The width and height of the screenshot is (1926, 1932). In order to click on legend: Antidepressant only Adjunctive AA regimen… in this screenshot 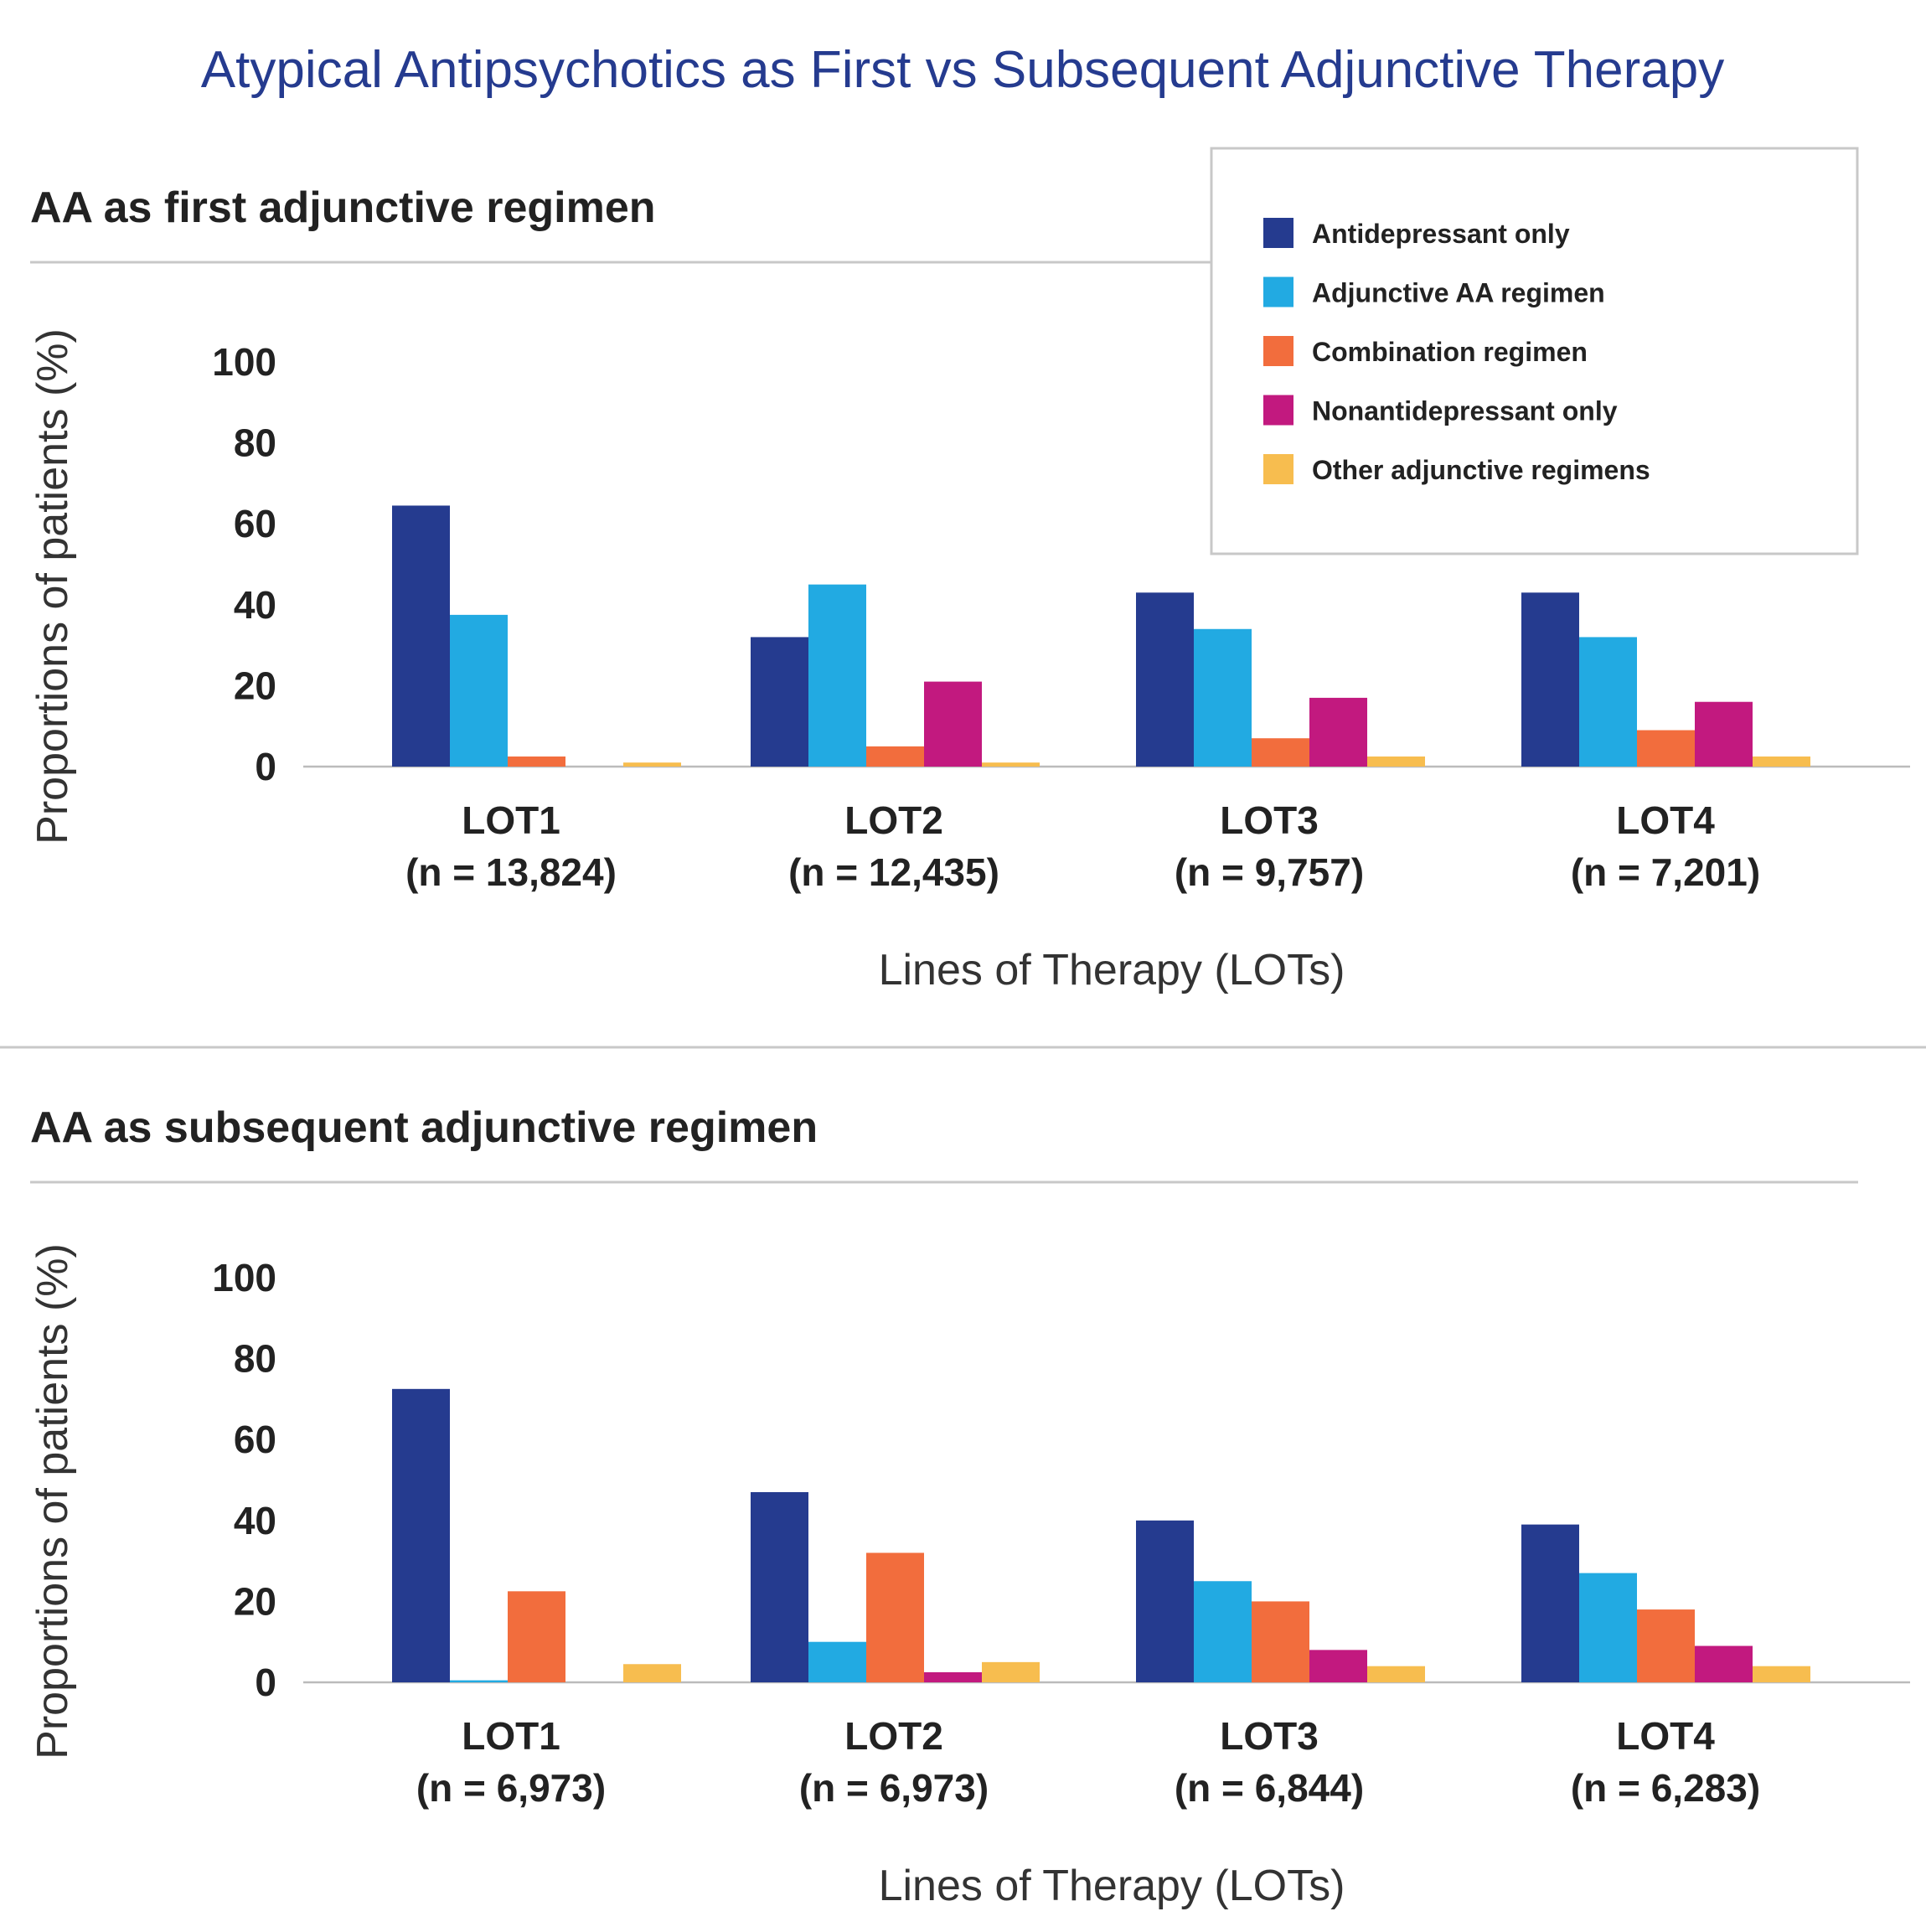, I will do `click(1534, 351)`.